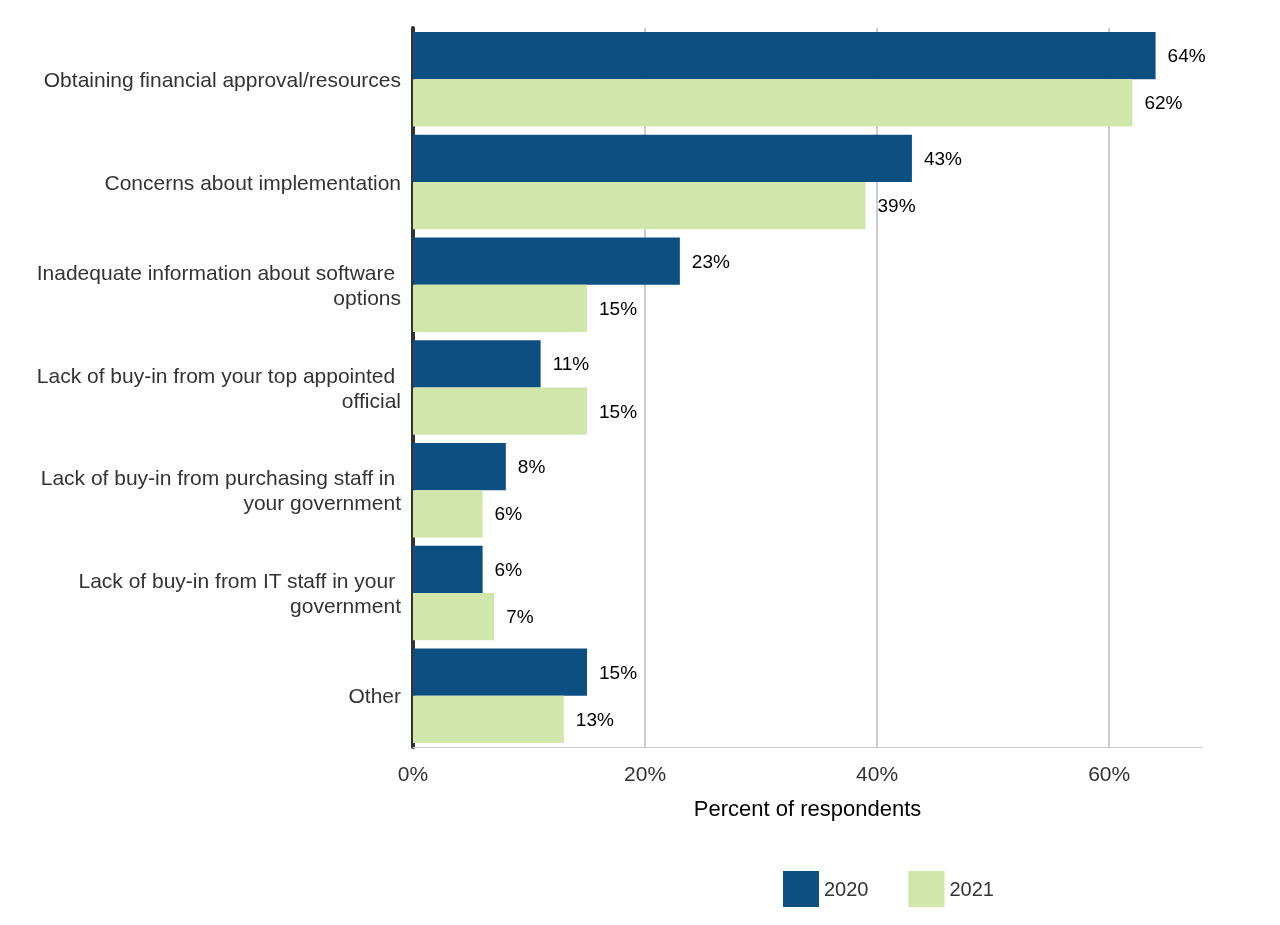 The height and width of the screenshot is (925, 1280). I want to click on legend-label: 2020, so click(846, 889).